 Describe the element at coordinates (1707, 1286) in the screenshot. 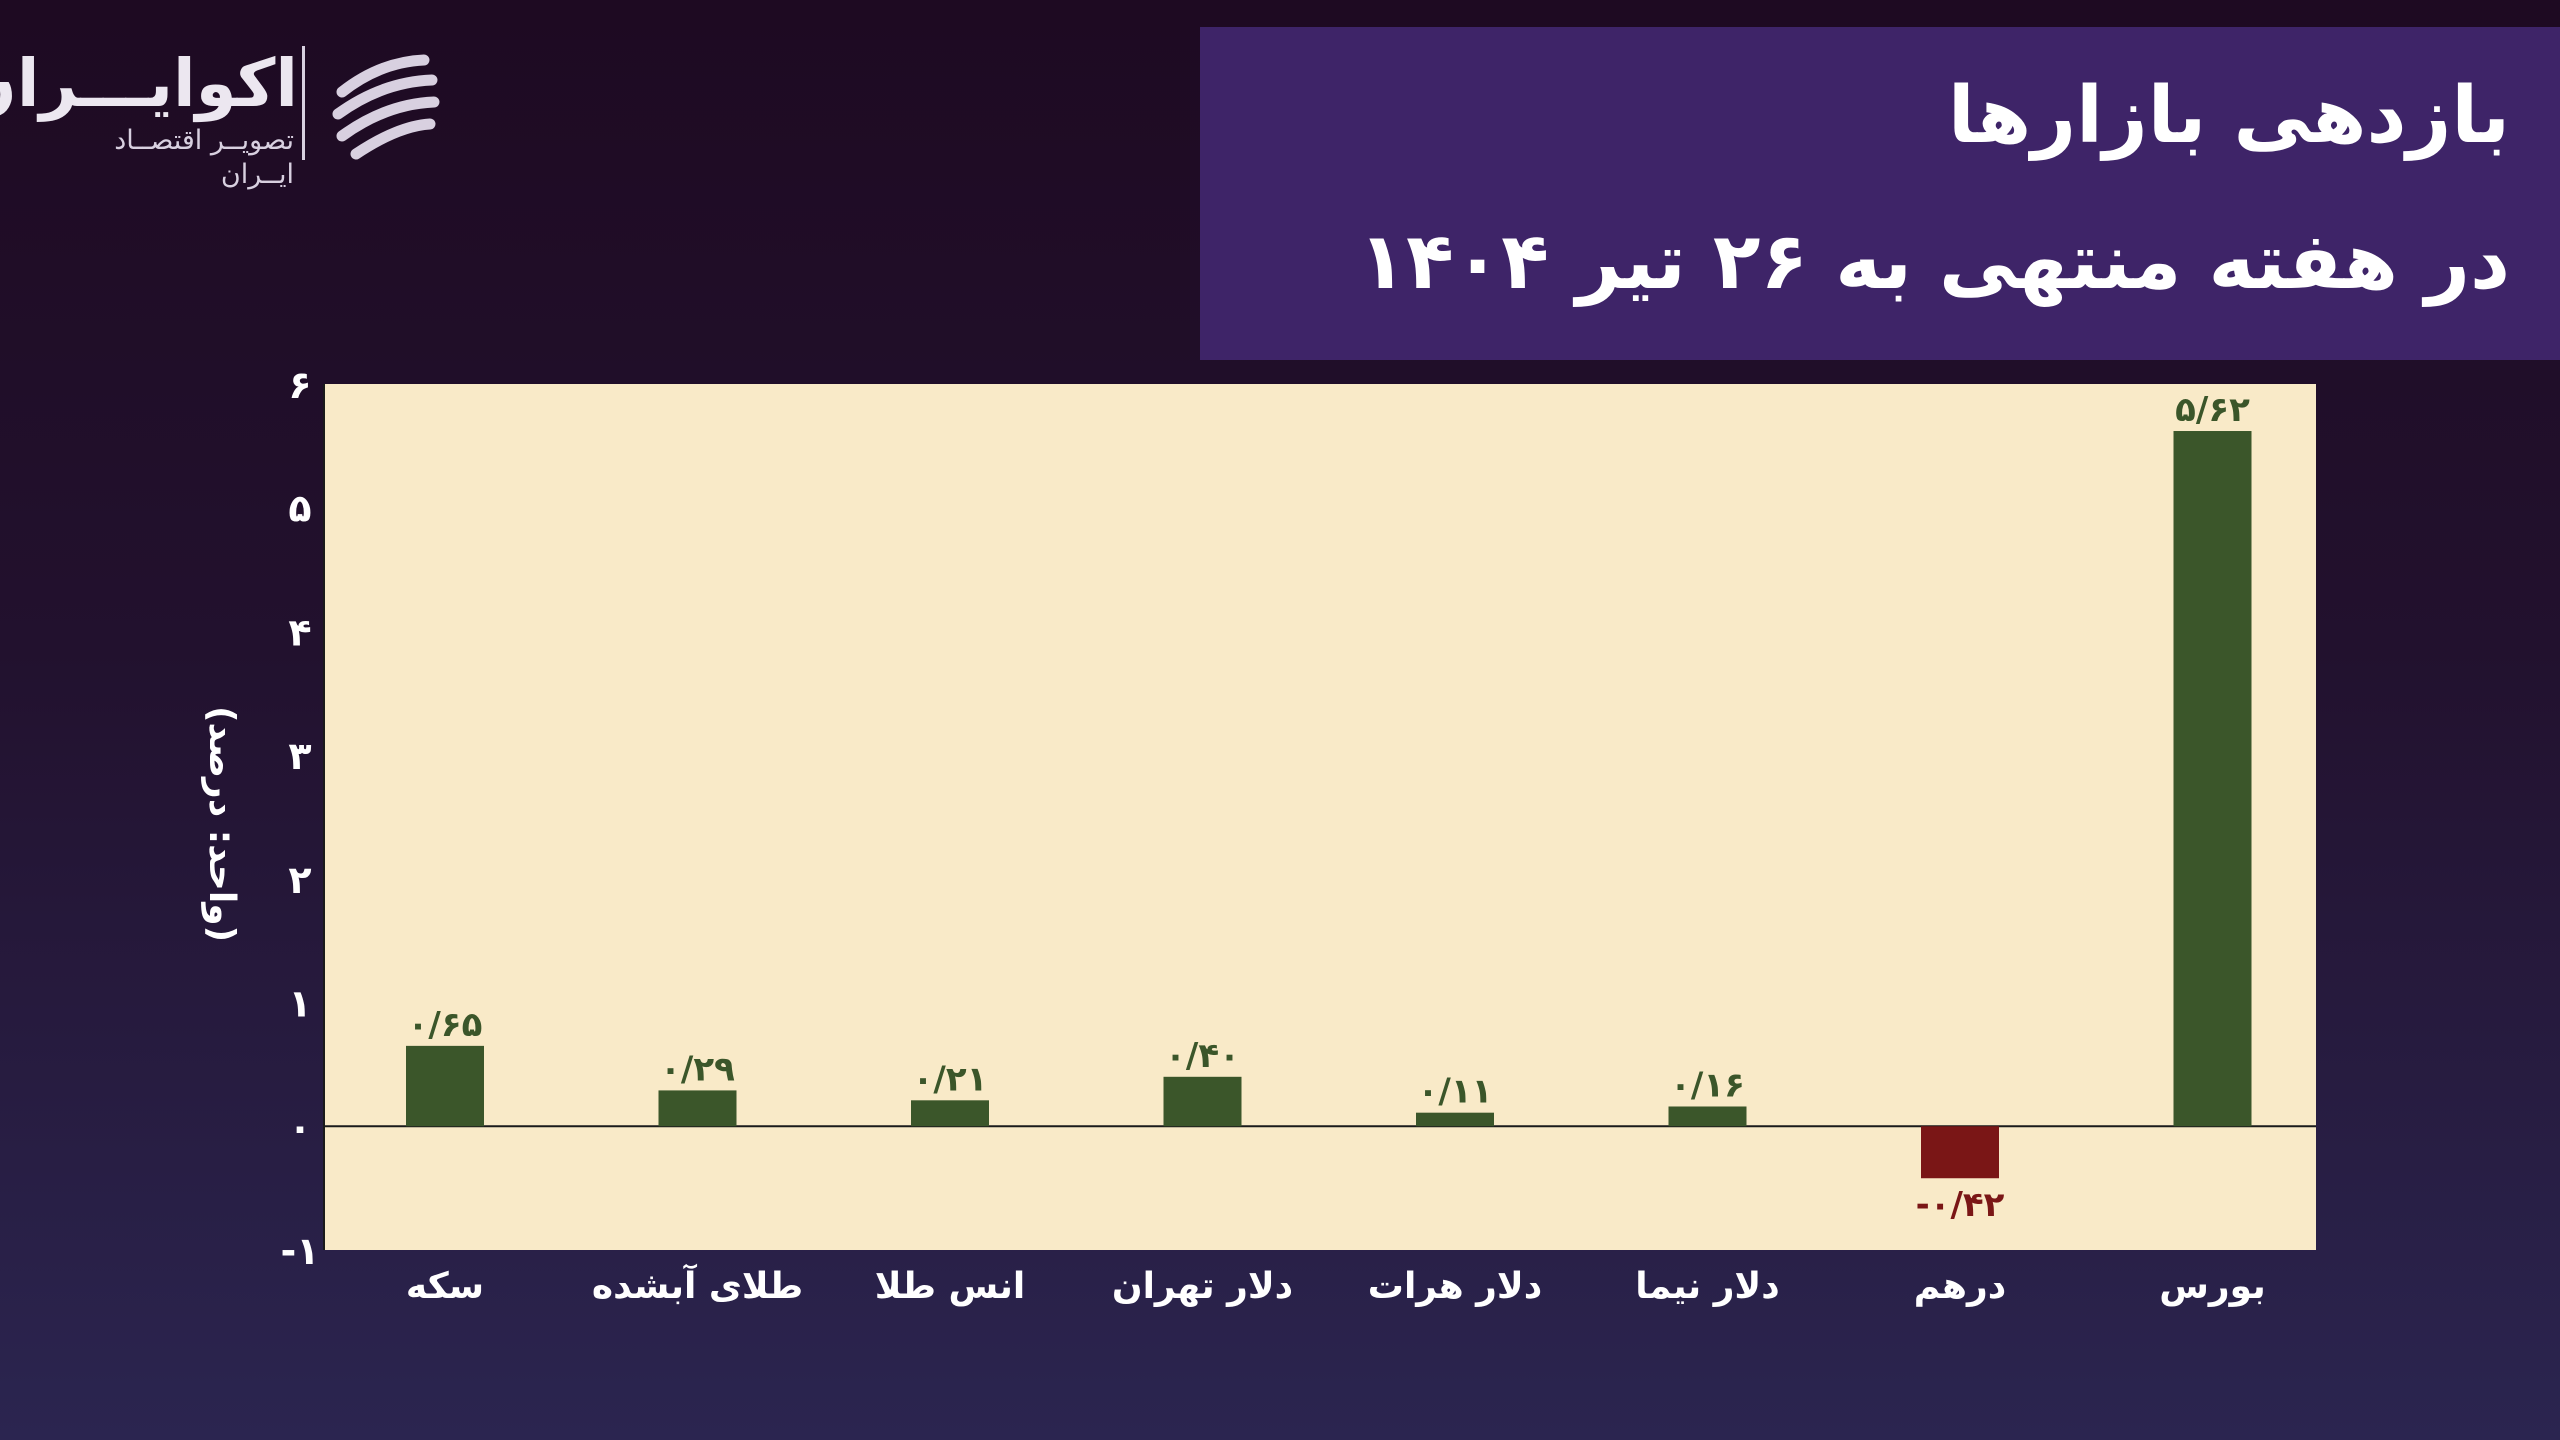

I see `x-tick-label: دلار نیما` at that location.